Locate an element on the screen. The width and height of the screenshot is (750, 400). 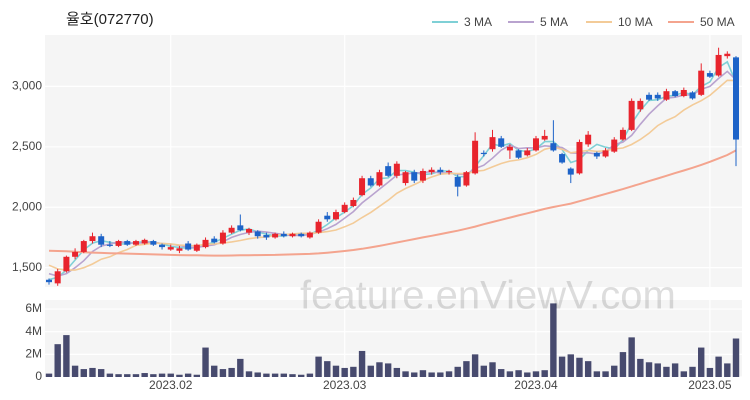
x-tick-label: 2023.03 is located at coordinates (345, 385).